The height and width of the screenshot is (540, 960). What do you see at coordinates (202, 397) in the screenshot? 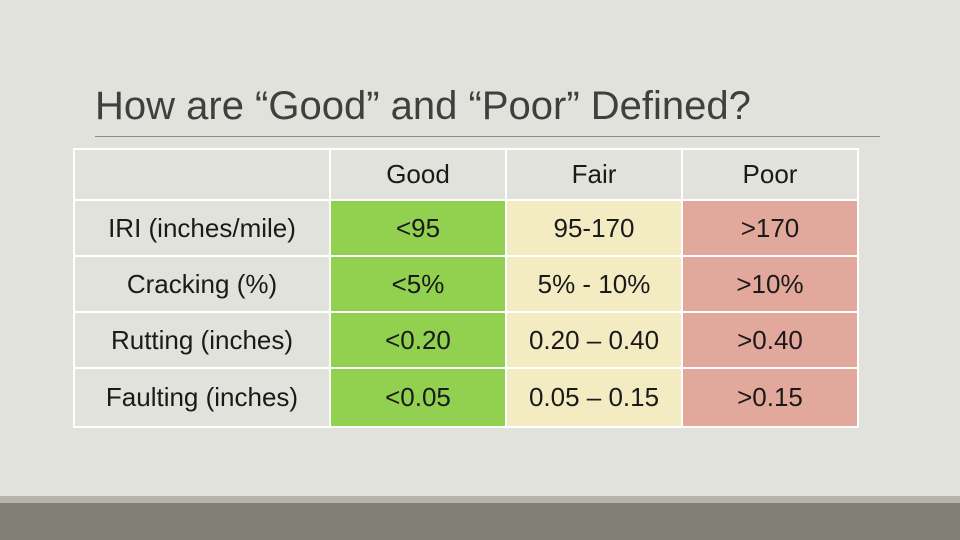
I see `row-label: Faulting (inches)` at bounding box center [202, 397].